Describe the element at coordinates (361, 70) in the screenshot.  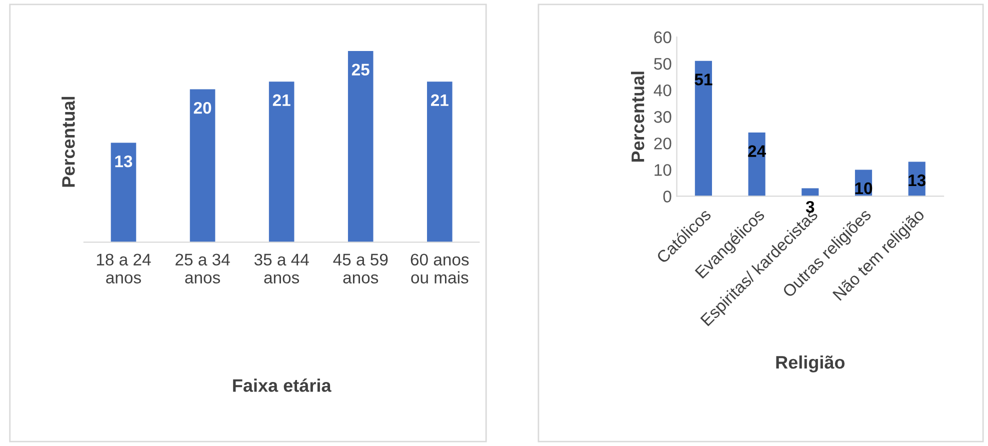
I see `data-label: 25` at that location.